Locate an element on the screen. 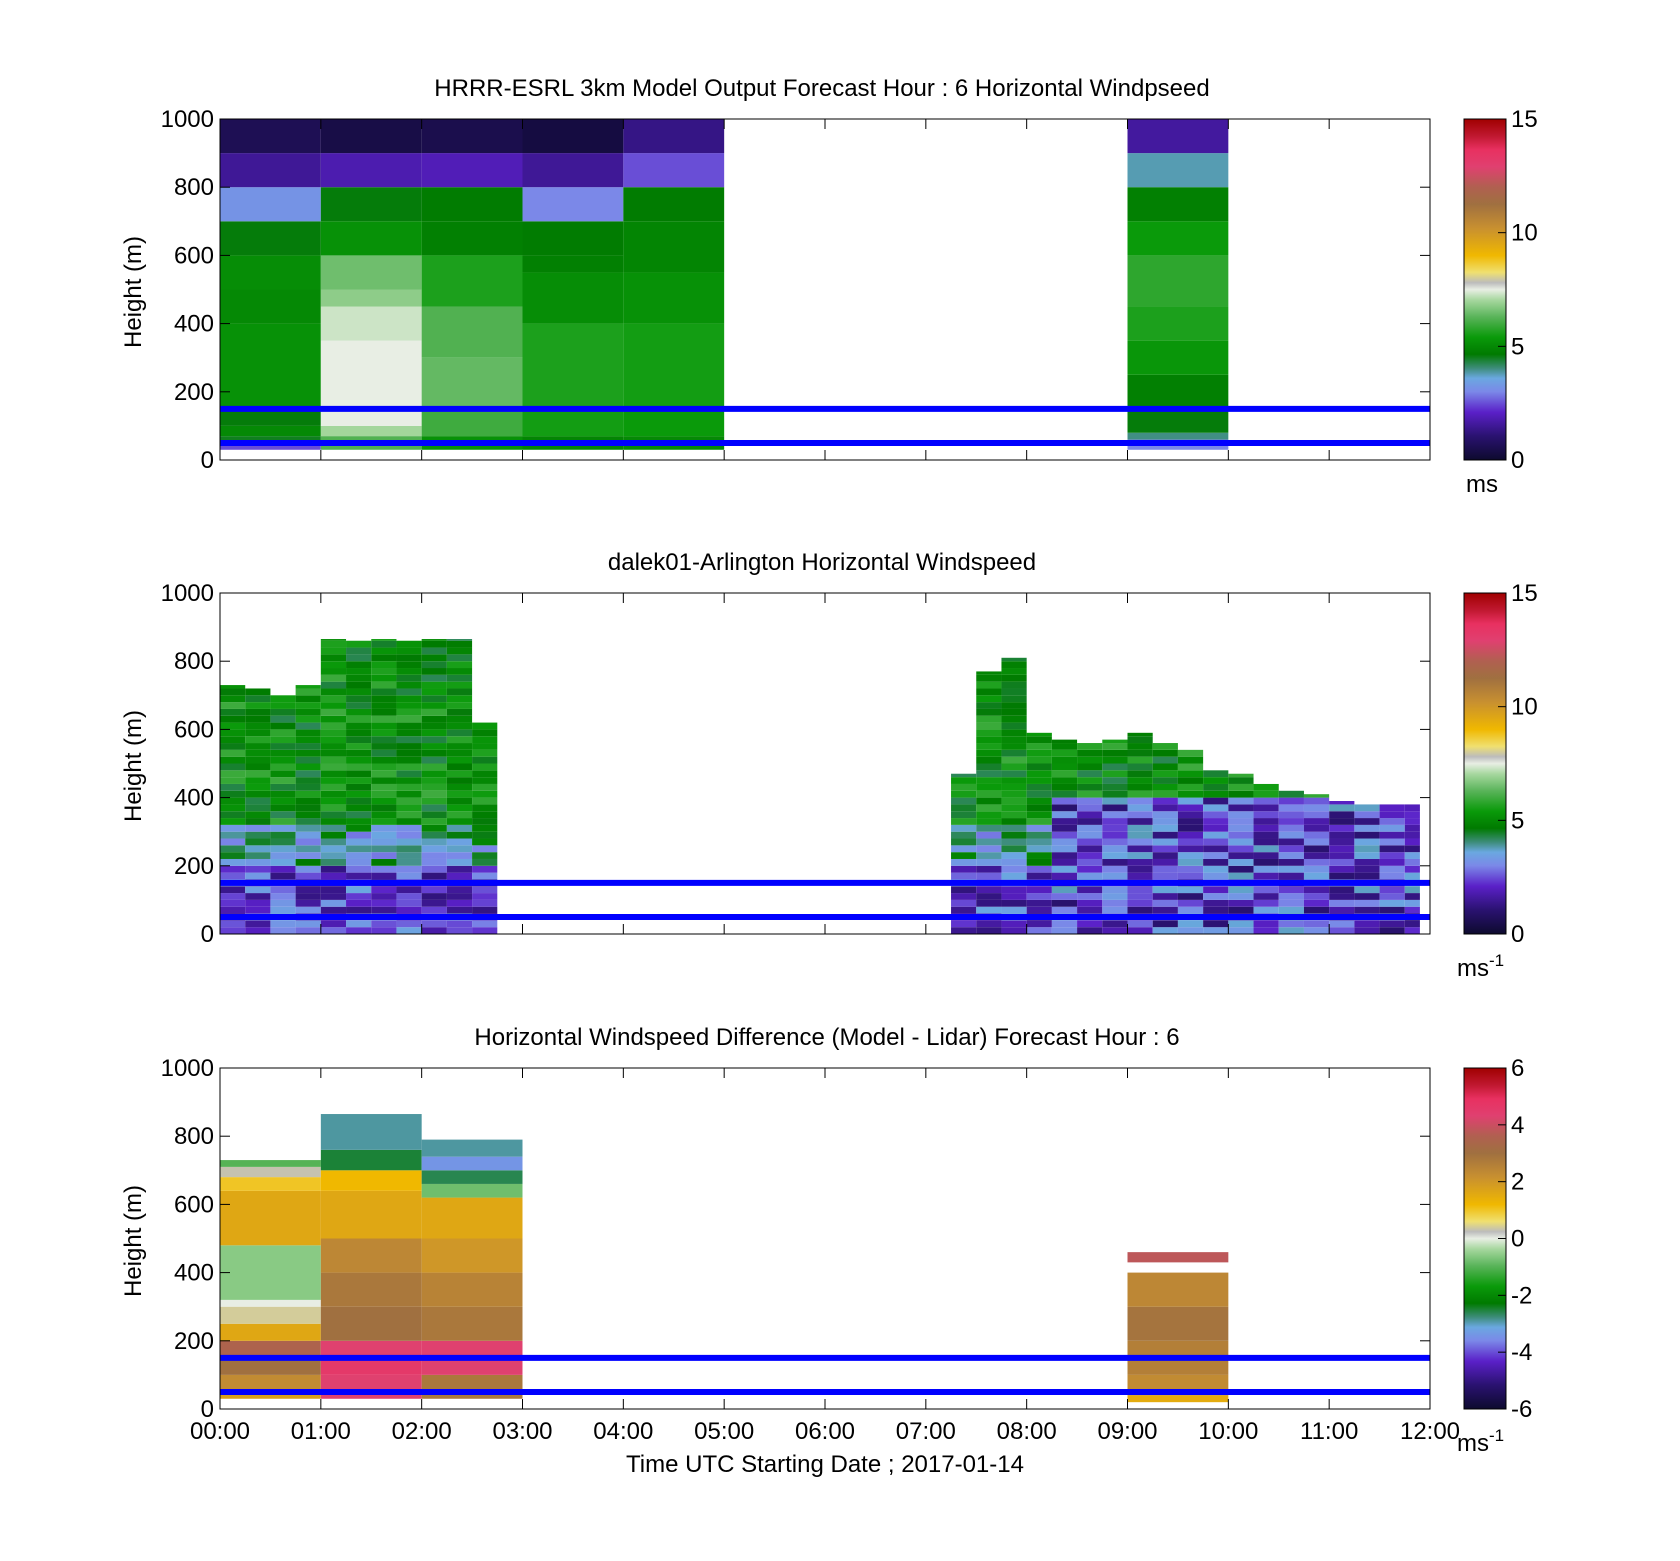 The image size is (1680, 1561). colorbar-tick-label: 10 is located at coordinates (1524, 233).